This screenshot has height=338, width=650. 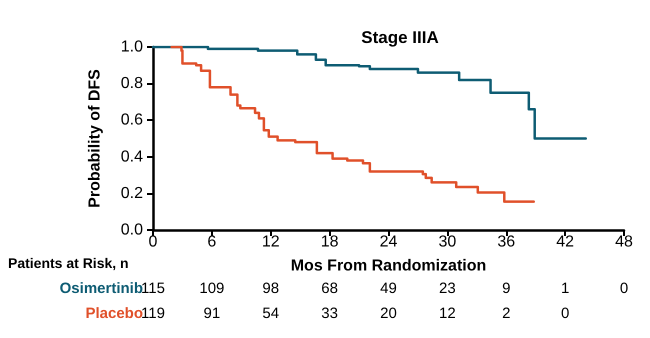 What do you see at coordinates (132, 83) in the screenshot?
I see `y-tick-label: 0.8` at bounding box center [132, 83].